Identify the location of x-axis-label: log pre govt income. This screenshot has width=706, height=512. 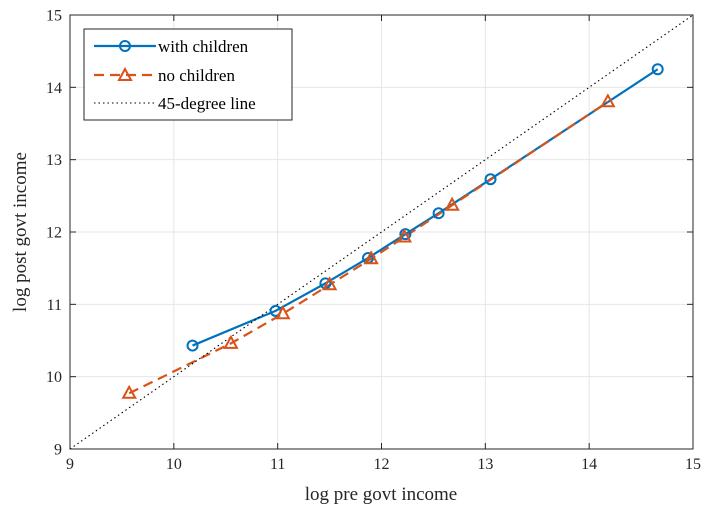
(381, 494).